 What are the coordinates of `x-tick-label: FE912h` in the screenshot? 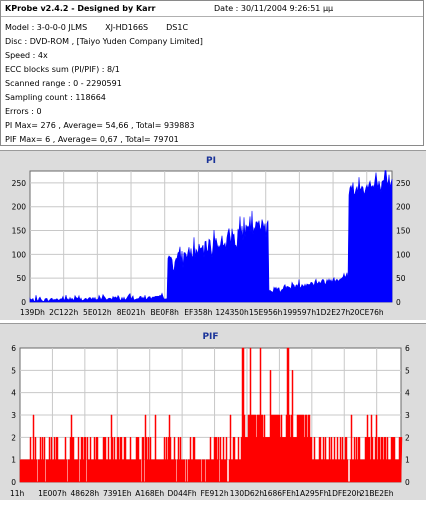 It's located at (214, 493).